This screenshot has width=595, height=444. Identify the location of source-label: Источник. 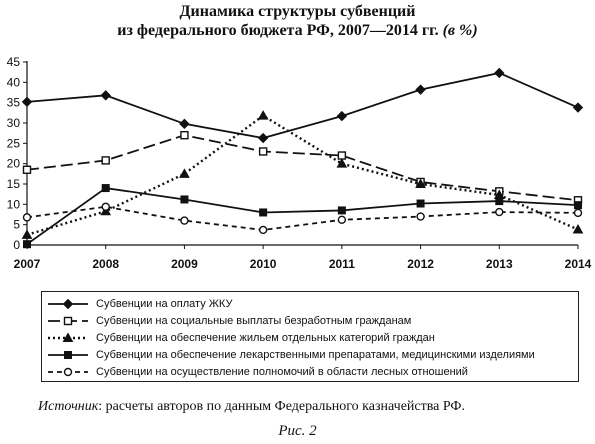
(68, 406).